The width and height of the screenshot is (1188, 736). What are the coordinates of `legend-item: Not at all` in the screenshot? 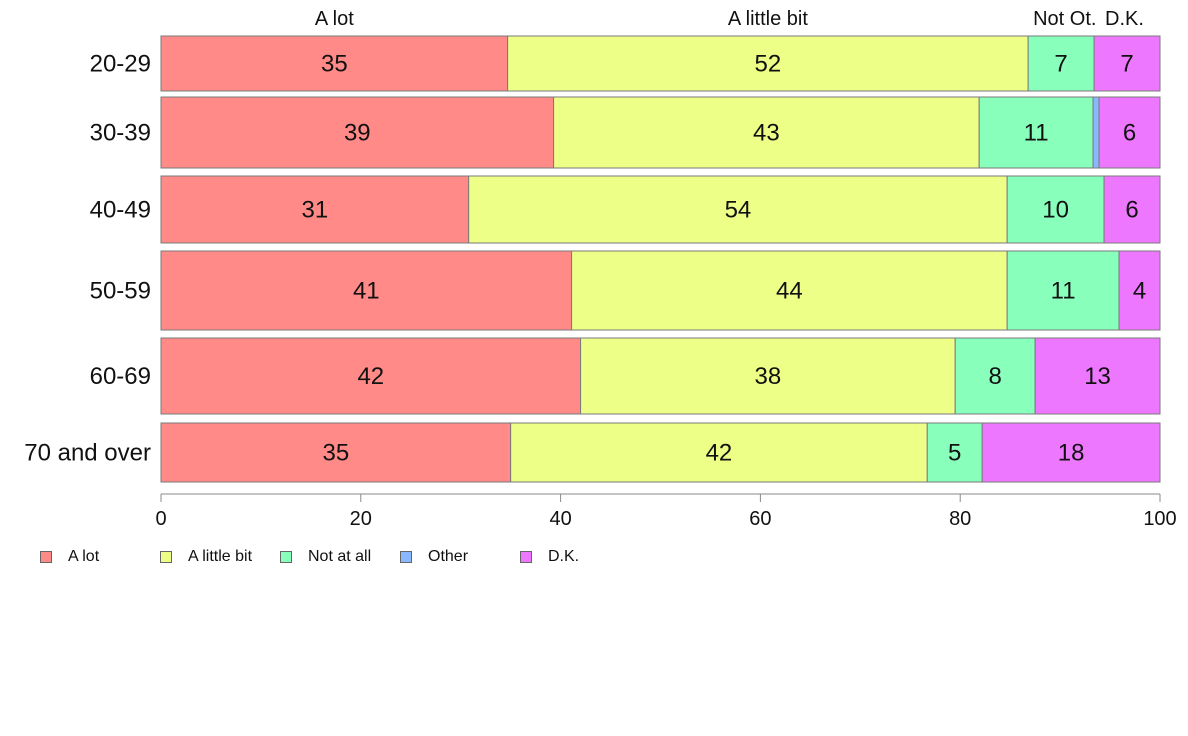 It's located at (325, 557).